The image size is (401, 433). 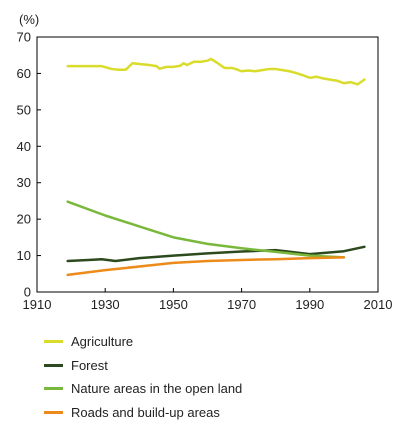 What do you see at coordinates (216, 71) in the screenshot?
I see `agriculture-line` at bounding box center [216, 71].